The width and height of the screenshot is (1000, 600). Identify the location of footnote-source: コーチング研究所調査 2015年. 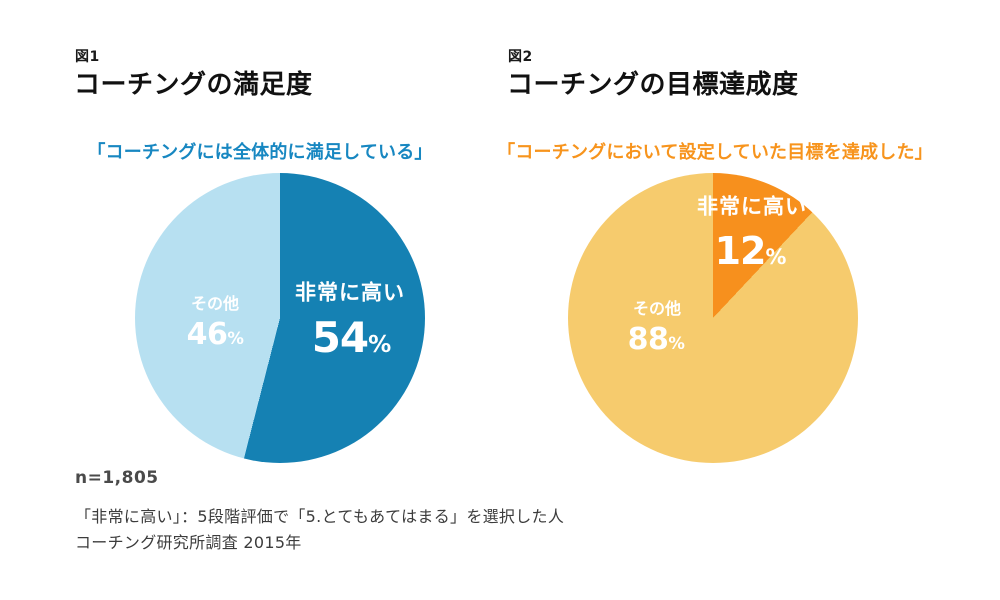
(188, 542).